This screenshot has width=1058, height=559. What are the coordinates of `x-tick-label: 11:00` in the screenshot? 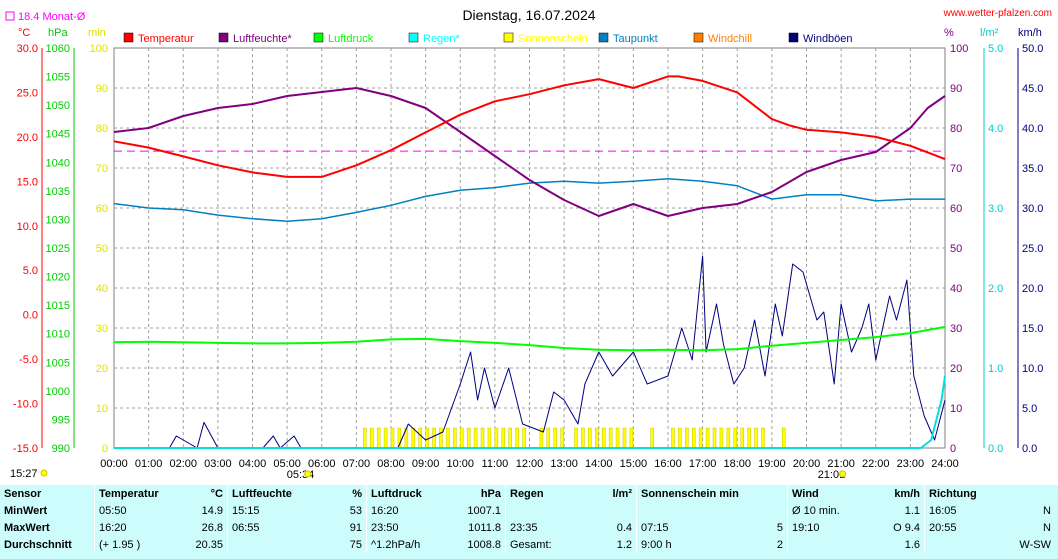 It's located at (495, 464).